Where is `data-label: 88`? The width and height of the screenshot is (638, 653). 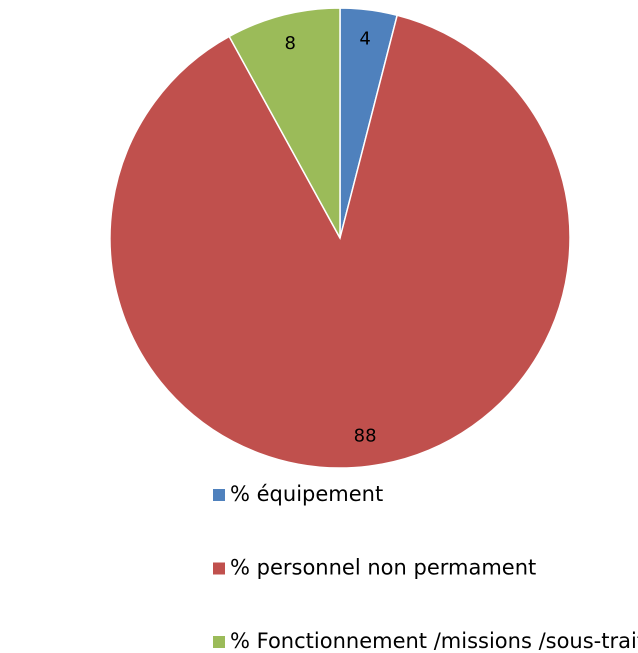
data-label: 88 is located at coordinates (365, 436).